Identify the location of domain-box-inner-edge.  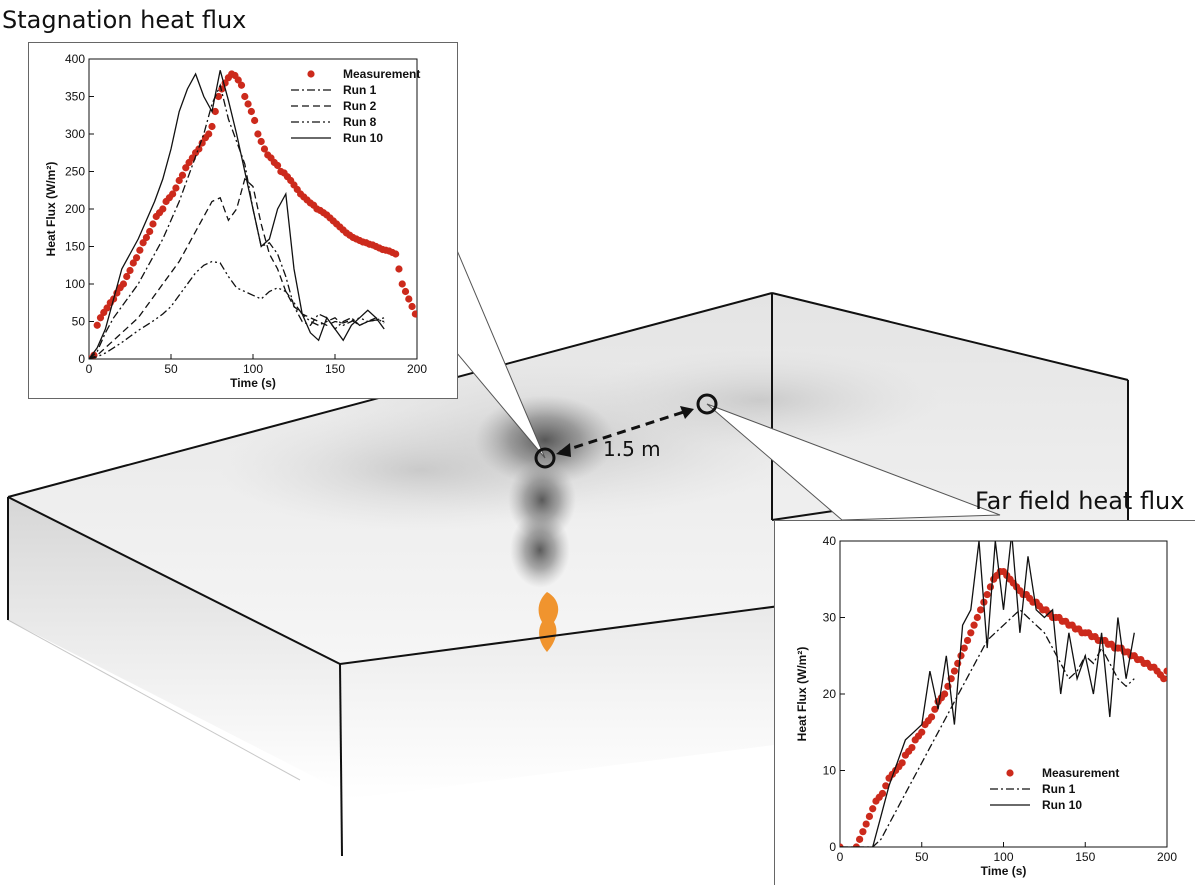
(154, 700).